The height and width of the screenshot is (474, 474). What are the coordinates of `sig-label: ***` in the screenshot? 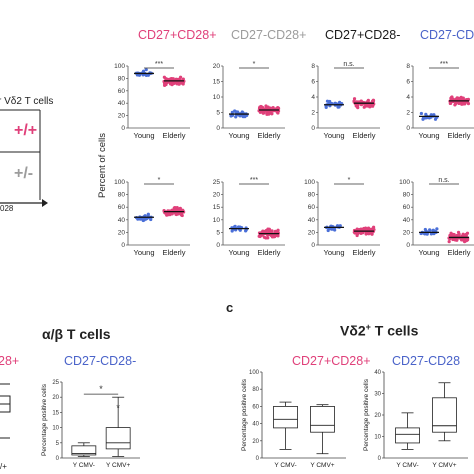 It's located at (159, 64).